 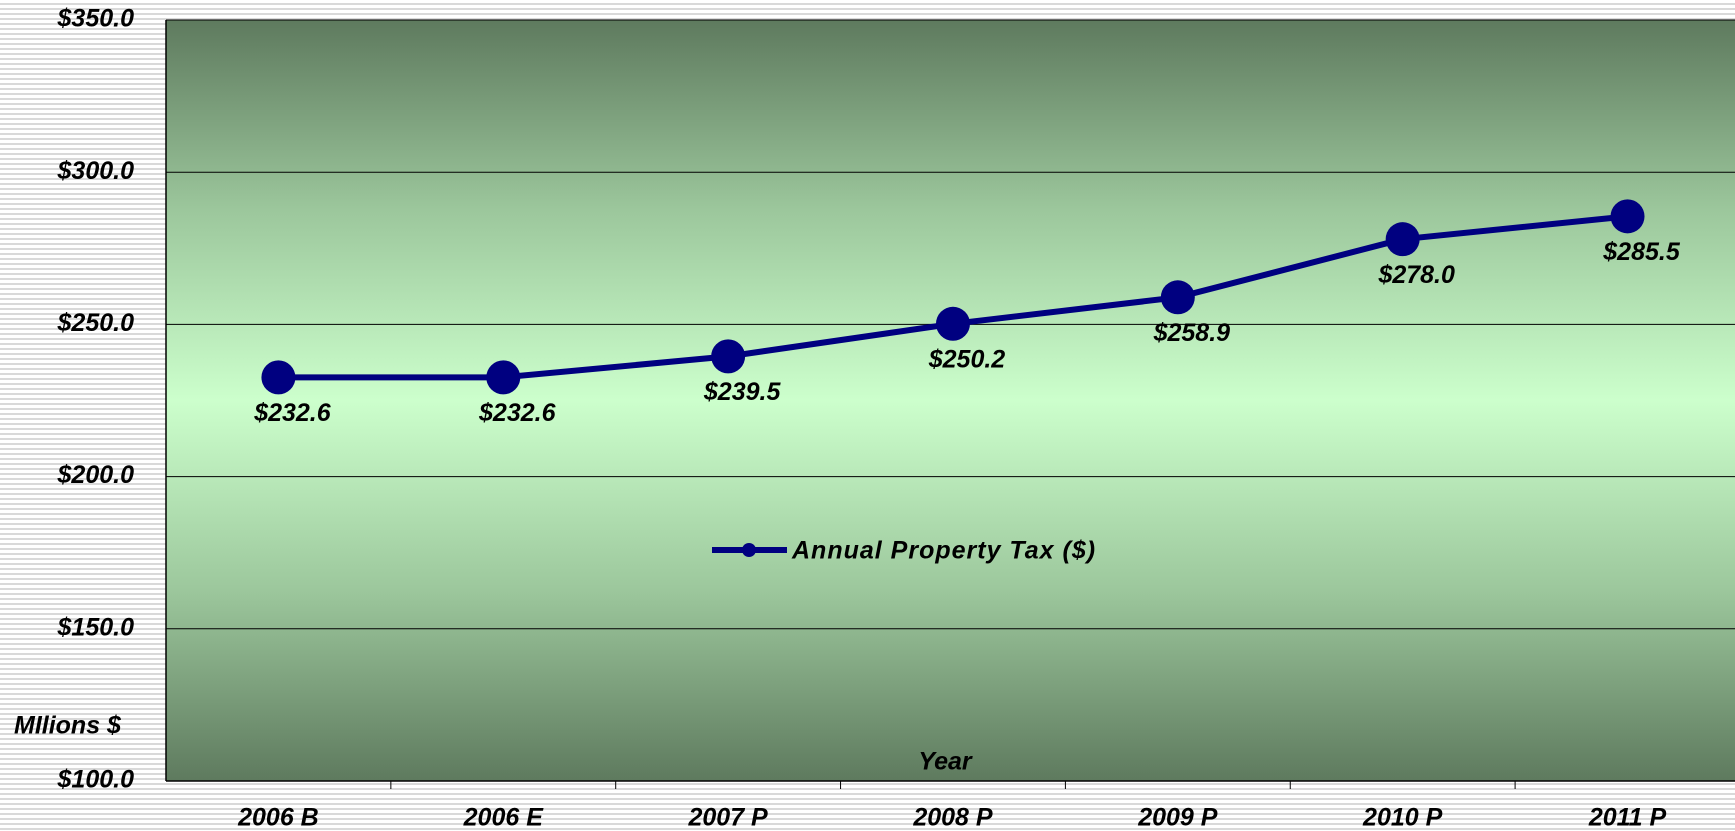 I want to click on y-axis-label: MIlions $, so click(x=68, y=726).